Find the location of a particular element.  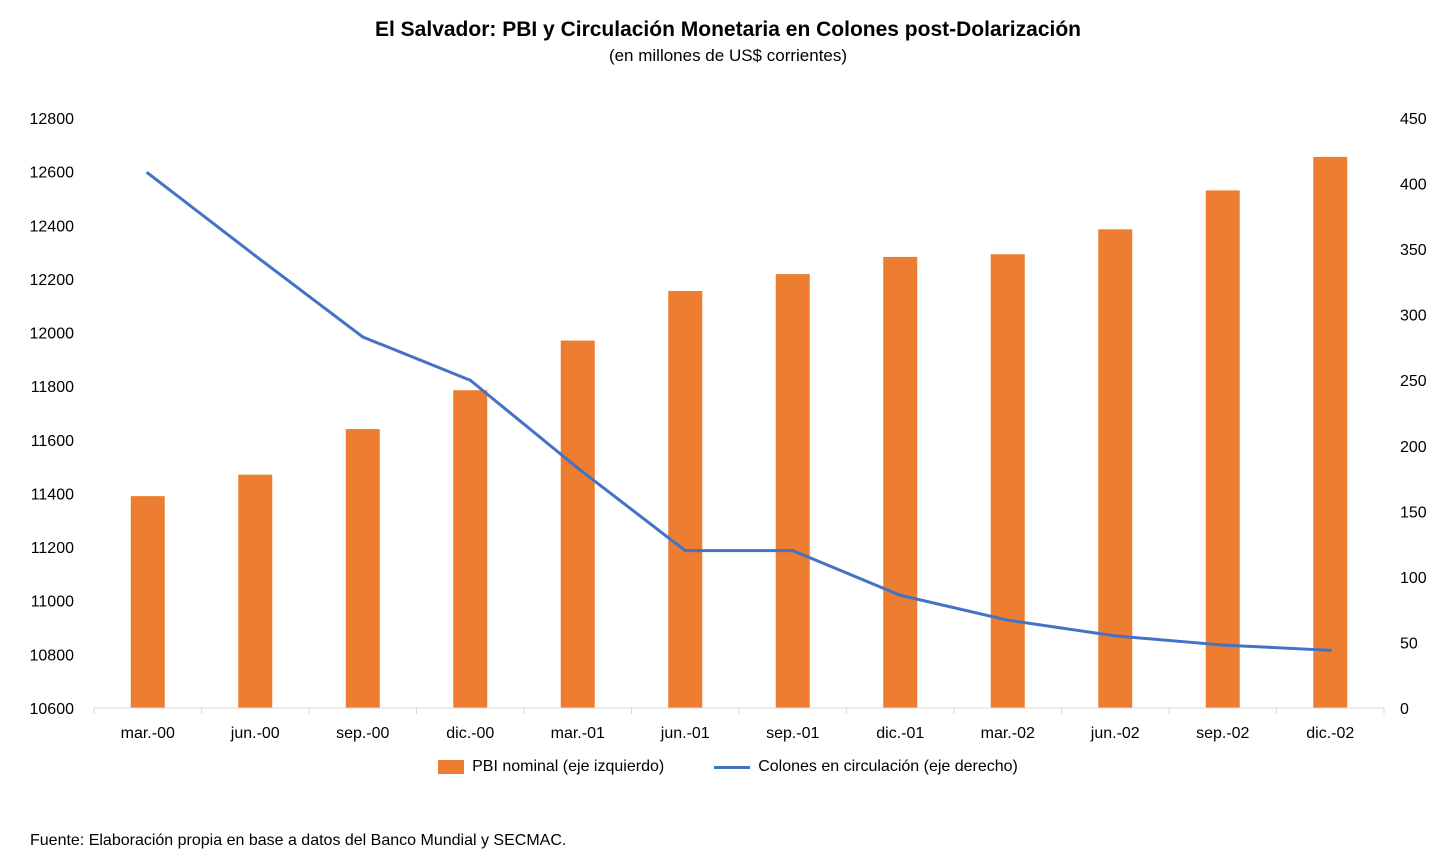

y-left-tick-label: 11200 is located at coordinates (52, 548).